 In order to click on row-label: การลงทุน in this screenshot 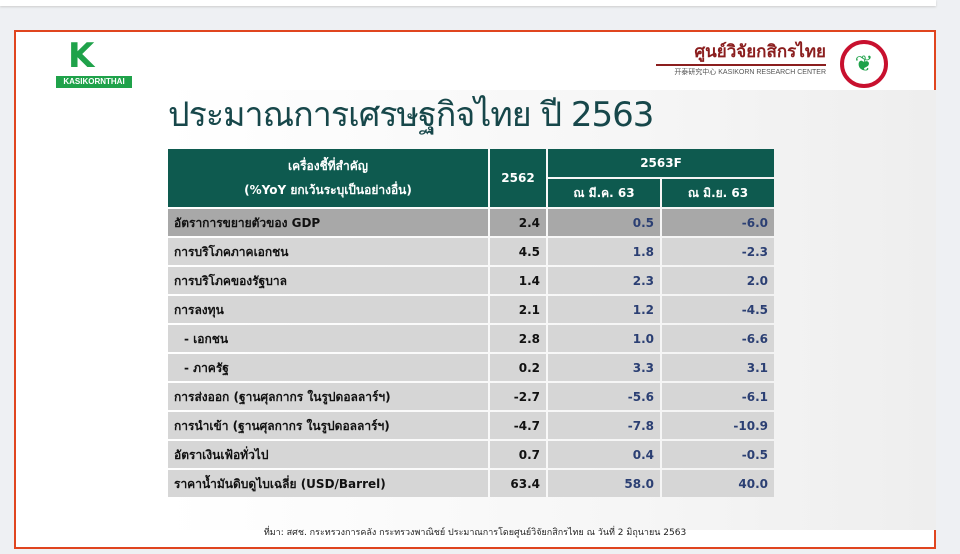, I will do `click(328, 309)`.